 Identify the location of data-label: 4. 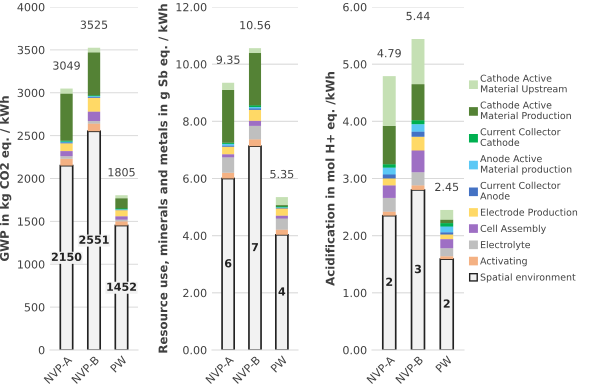
(282, 291).